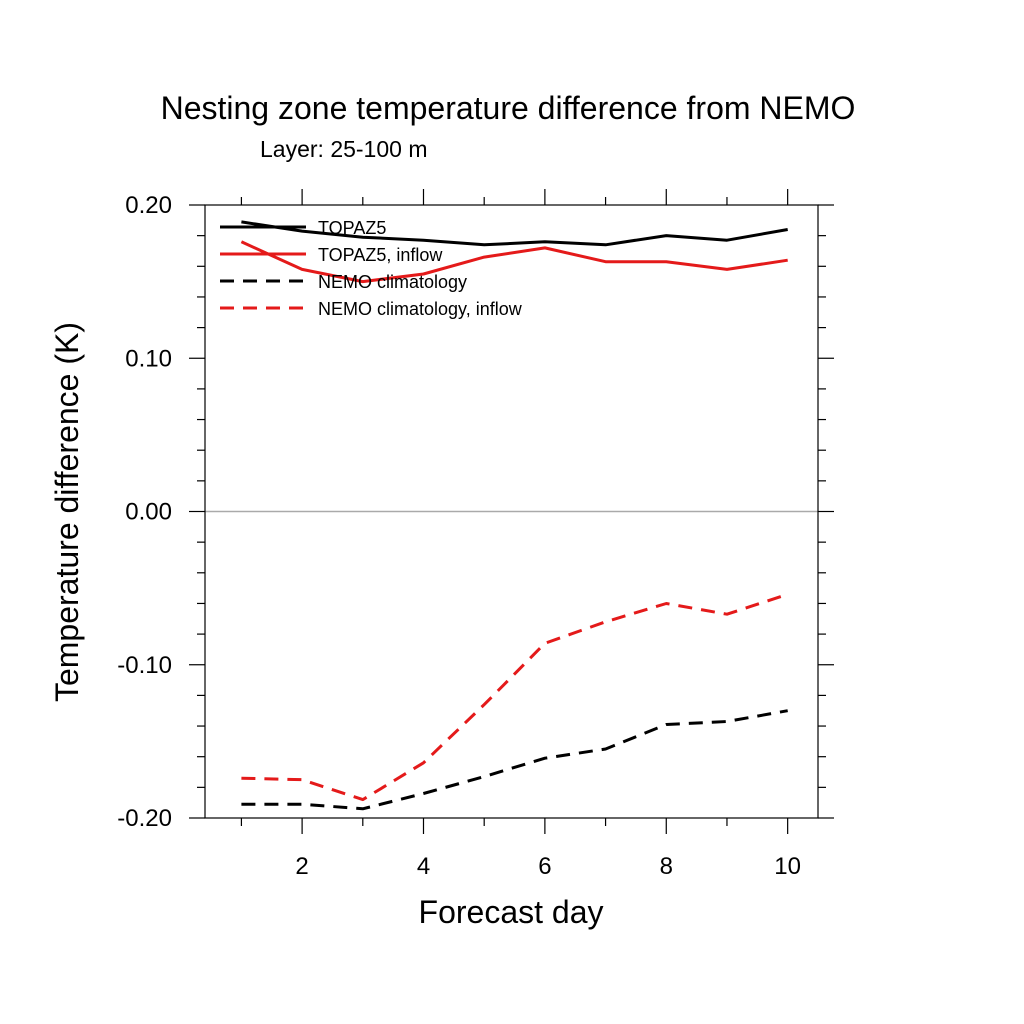 This screenshot has width=1024, height=1024. Describe the element at coordinates (423, 866) in the screenshot. I see `x-tick-label: 4` at that location.